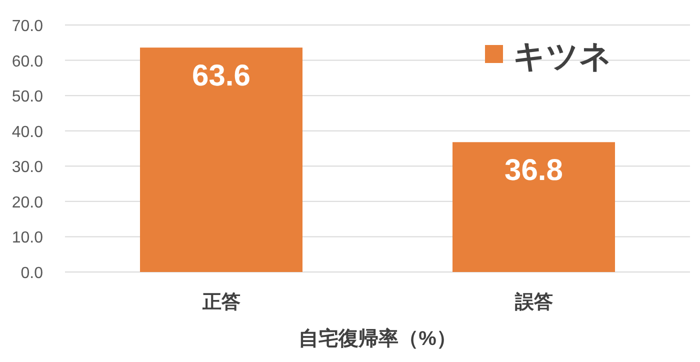 The width and height of the screenshot is (700, 362). What do you see at coordinates (533, 302) in the screenshot?
I see `x-tick-label: 誤答` at bounding box center [533, 302].